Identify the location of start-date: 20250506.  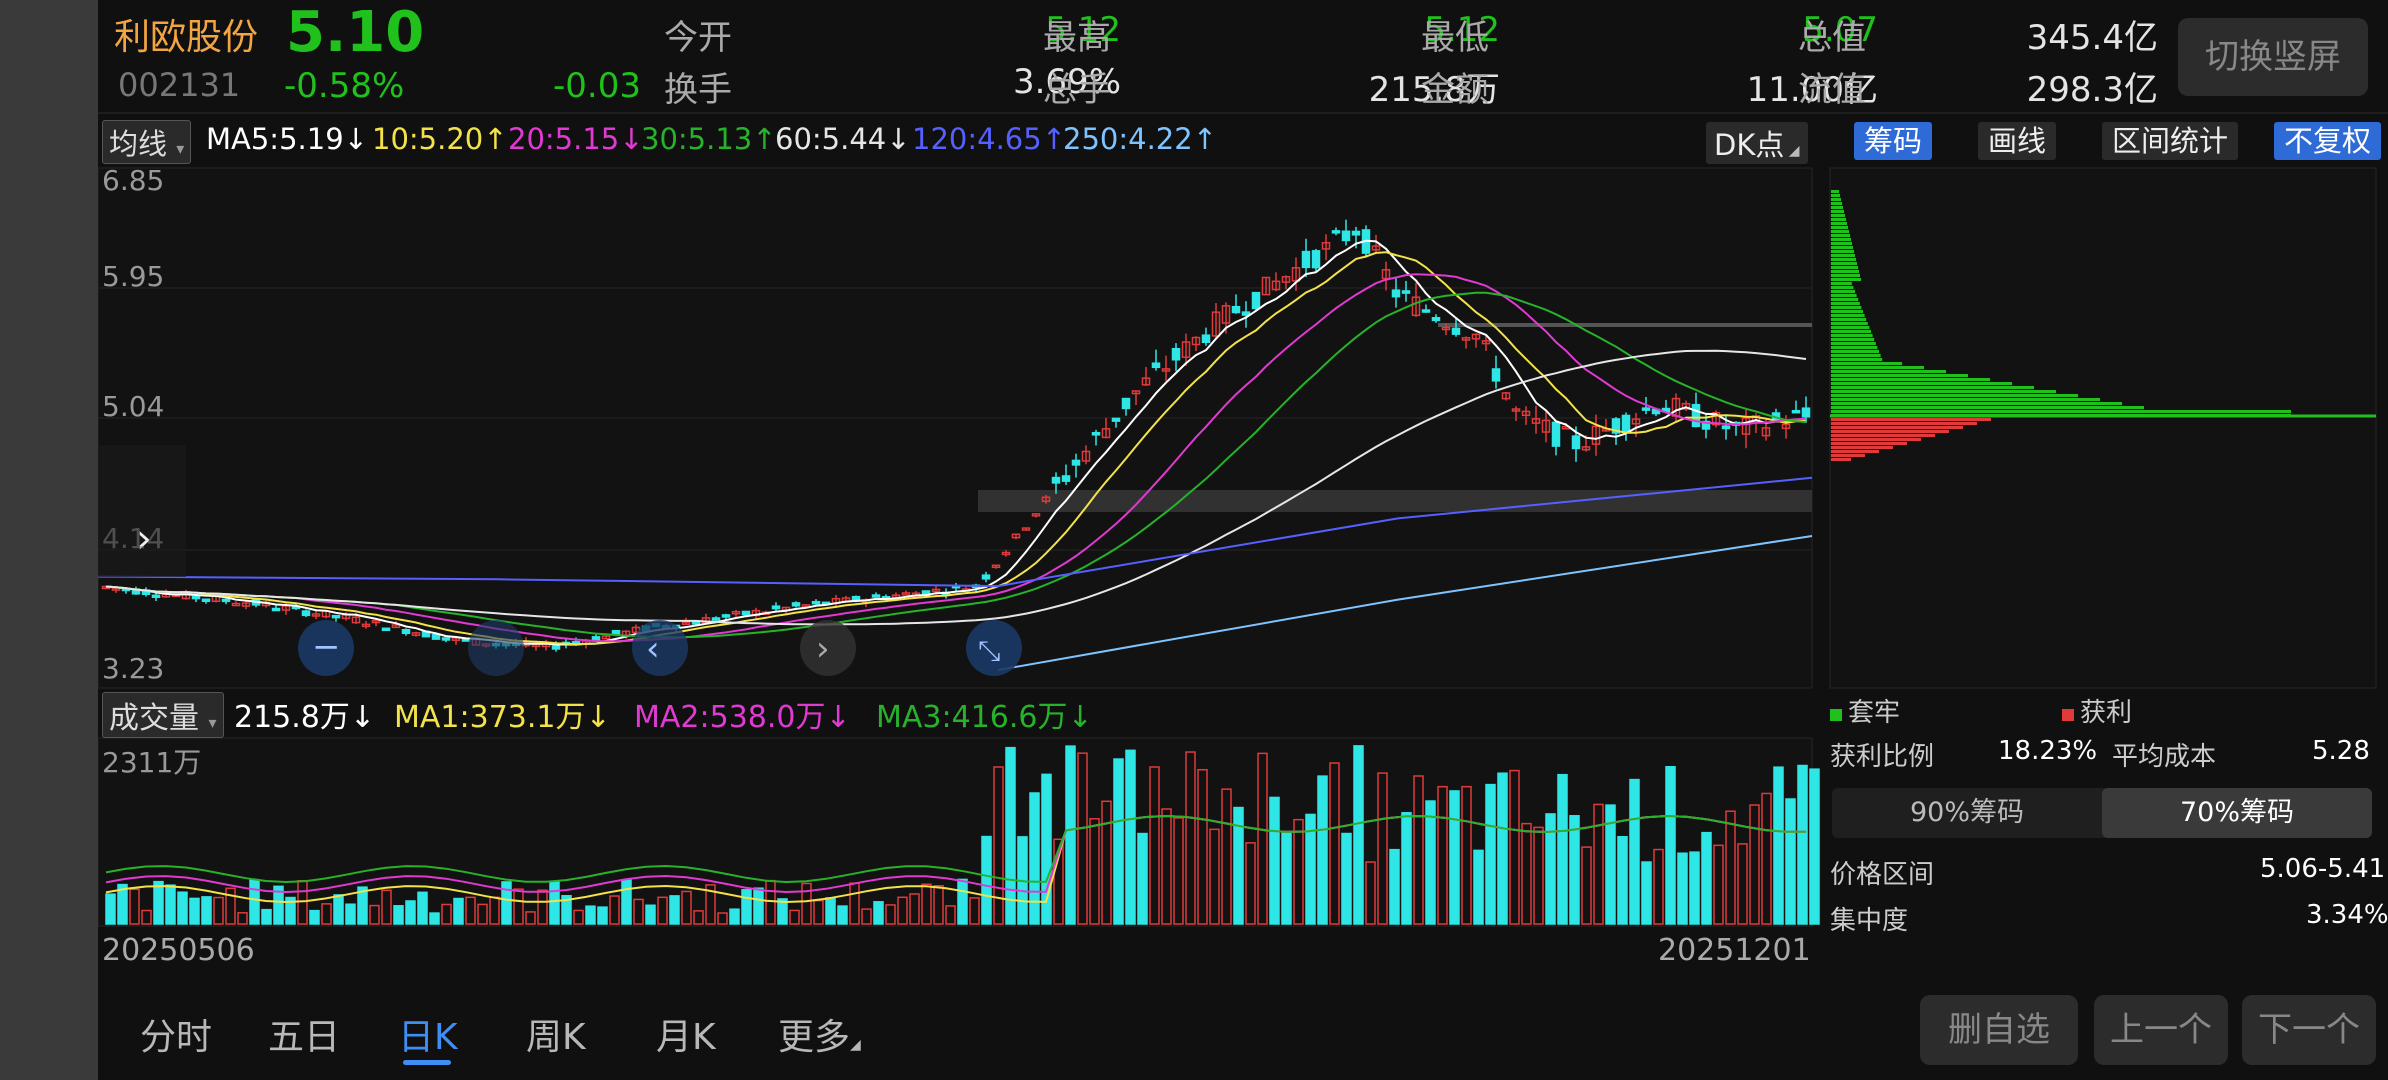
(178, 950).